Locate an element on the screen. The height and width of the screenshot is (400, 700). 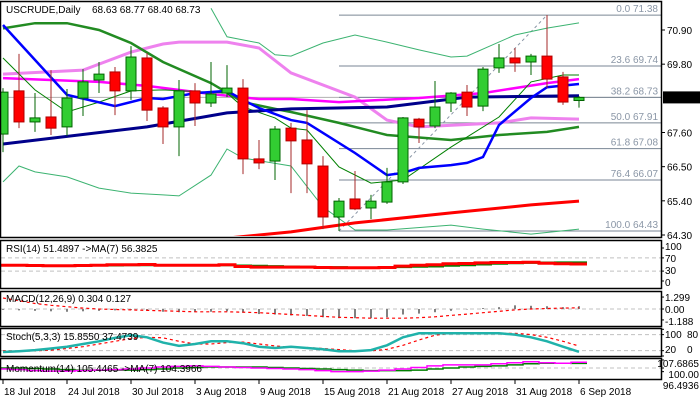
fib-level-label: 100.0 64.43 is located at coordinates (631, 225).